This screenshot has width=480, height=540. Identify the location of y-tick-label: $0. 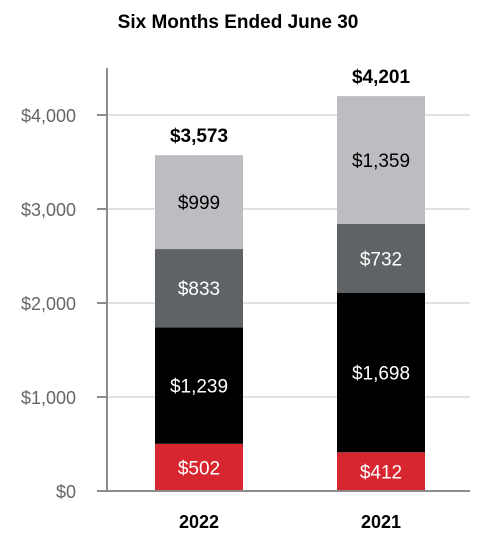
(66, 492).